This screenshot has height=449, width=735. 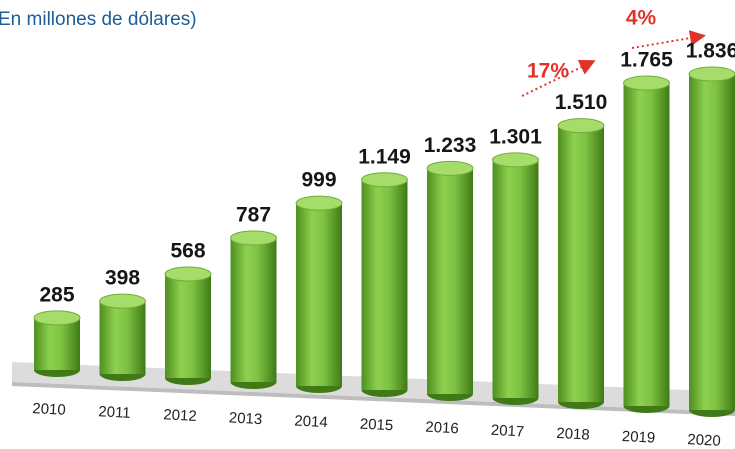 I want to click on value-label: 398, so click(x=122, y=278).